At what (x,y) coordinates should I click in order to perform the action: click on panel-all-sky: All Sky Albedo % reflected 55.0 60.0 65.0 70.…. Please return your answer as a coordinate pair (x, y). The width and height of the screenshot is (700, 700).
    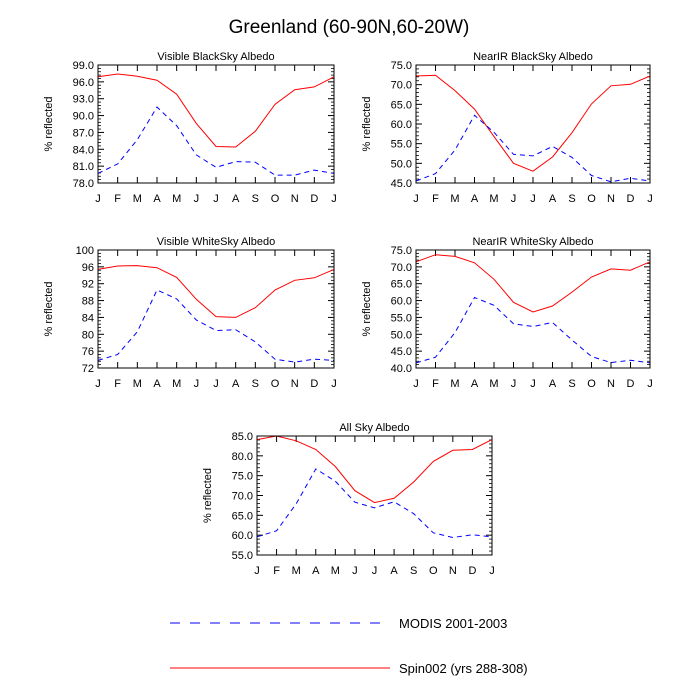
    Looking at the image, I should click on (348, 499).